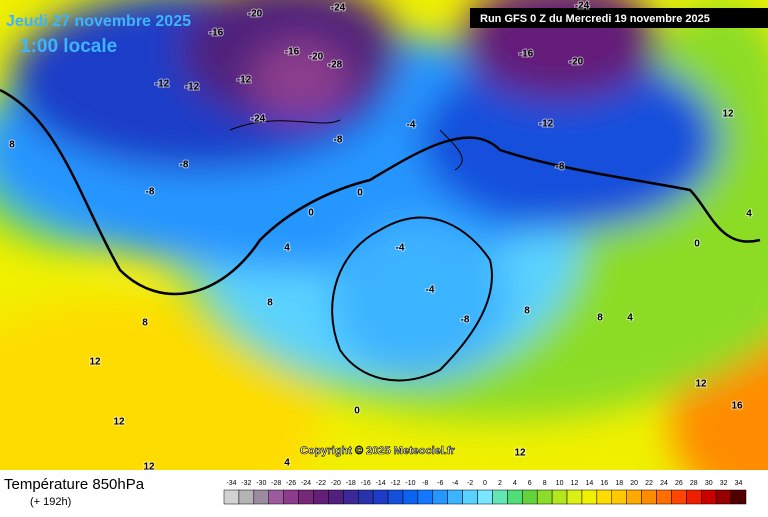 This screenshot has width=768, height=517. Describe the element at coordinates (351, 483) in the screenshot. I see `legend-value: -18` at that location.